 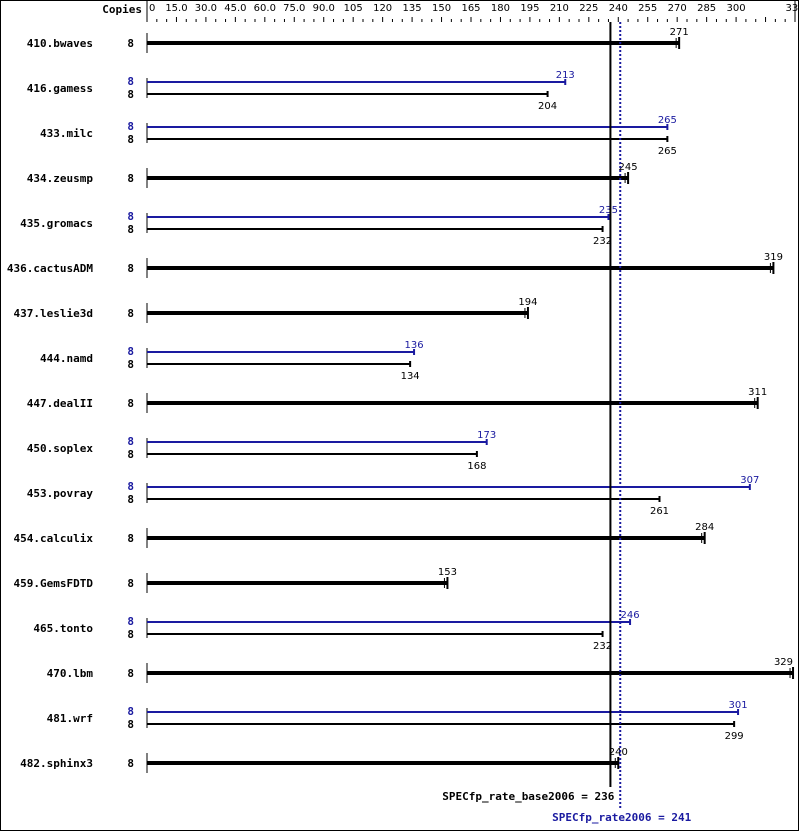 What do you see at coordinates (60, 403) in the screenshot?
I see `benchmark-label: 447.dealII` at bounding box center [60, 403].